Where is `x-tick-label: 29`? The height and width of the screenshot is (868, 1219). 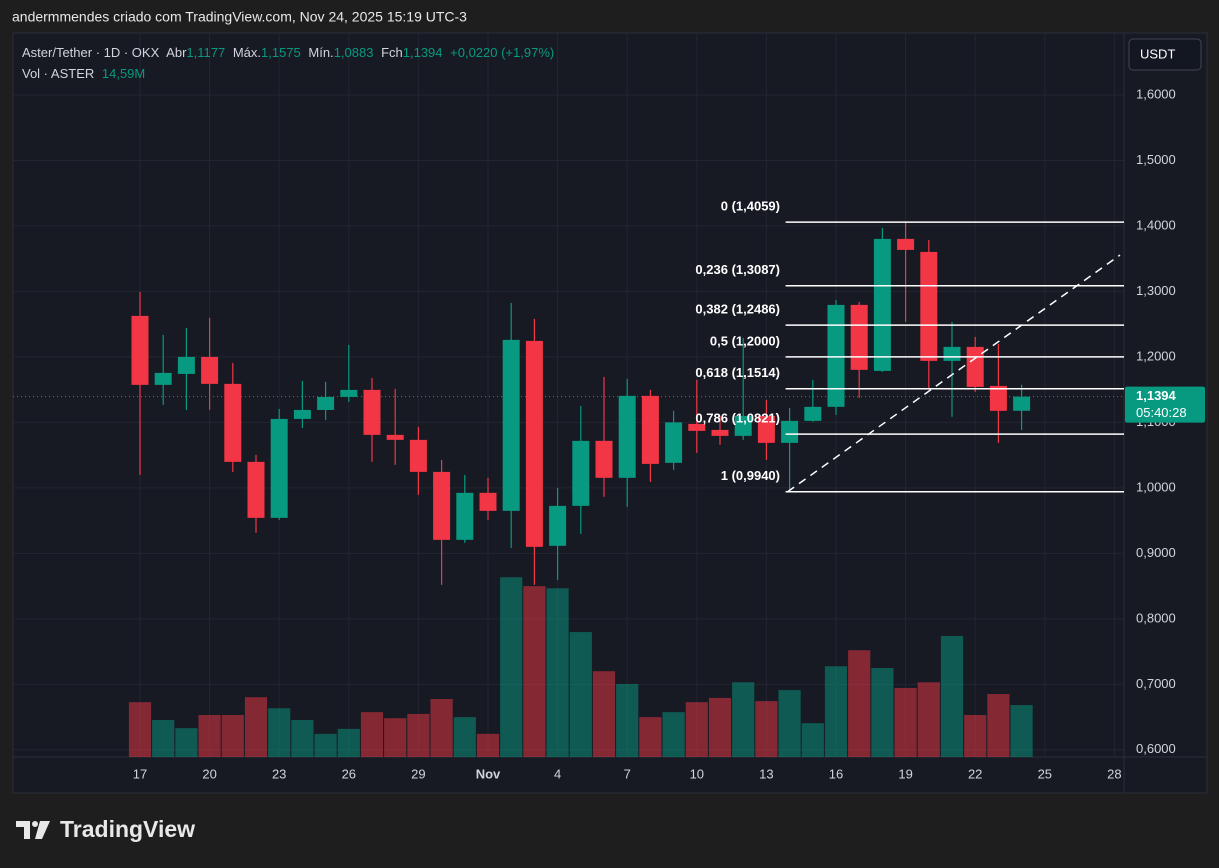 x-tick-label: 29 is located at coordinates (418, 773).